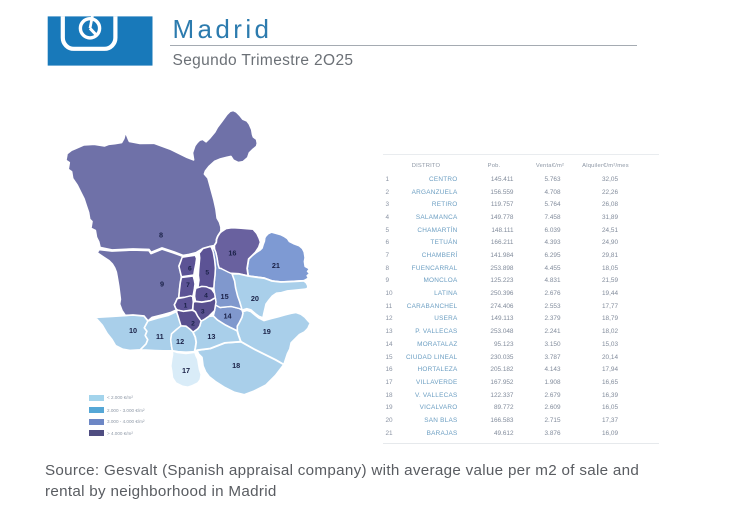  What do you see at coordinates (203, 311) in the screenshot?
I see `svg-text: 3` at bounding box center [203, 311].